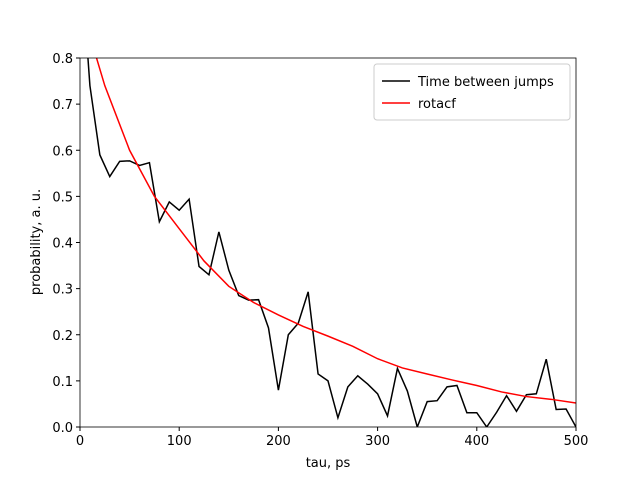 The width and height of the screenshot is (640, 480). Describe the element at coordinates (485, 82) in the screenshot. I see `legend-label: Time between jumps` at that location.